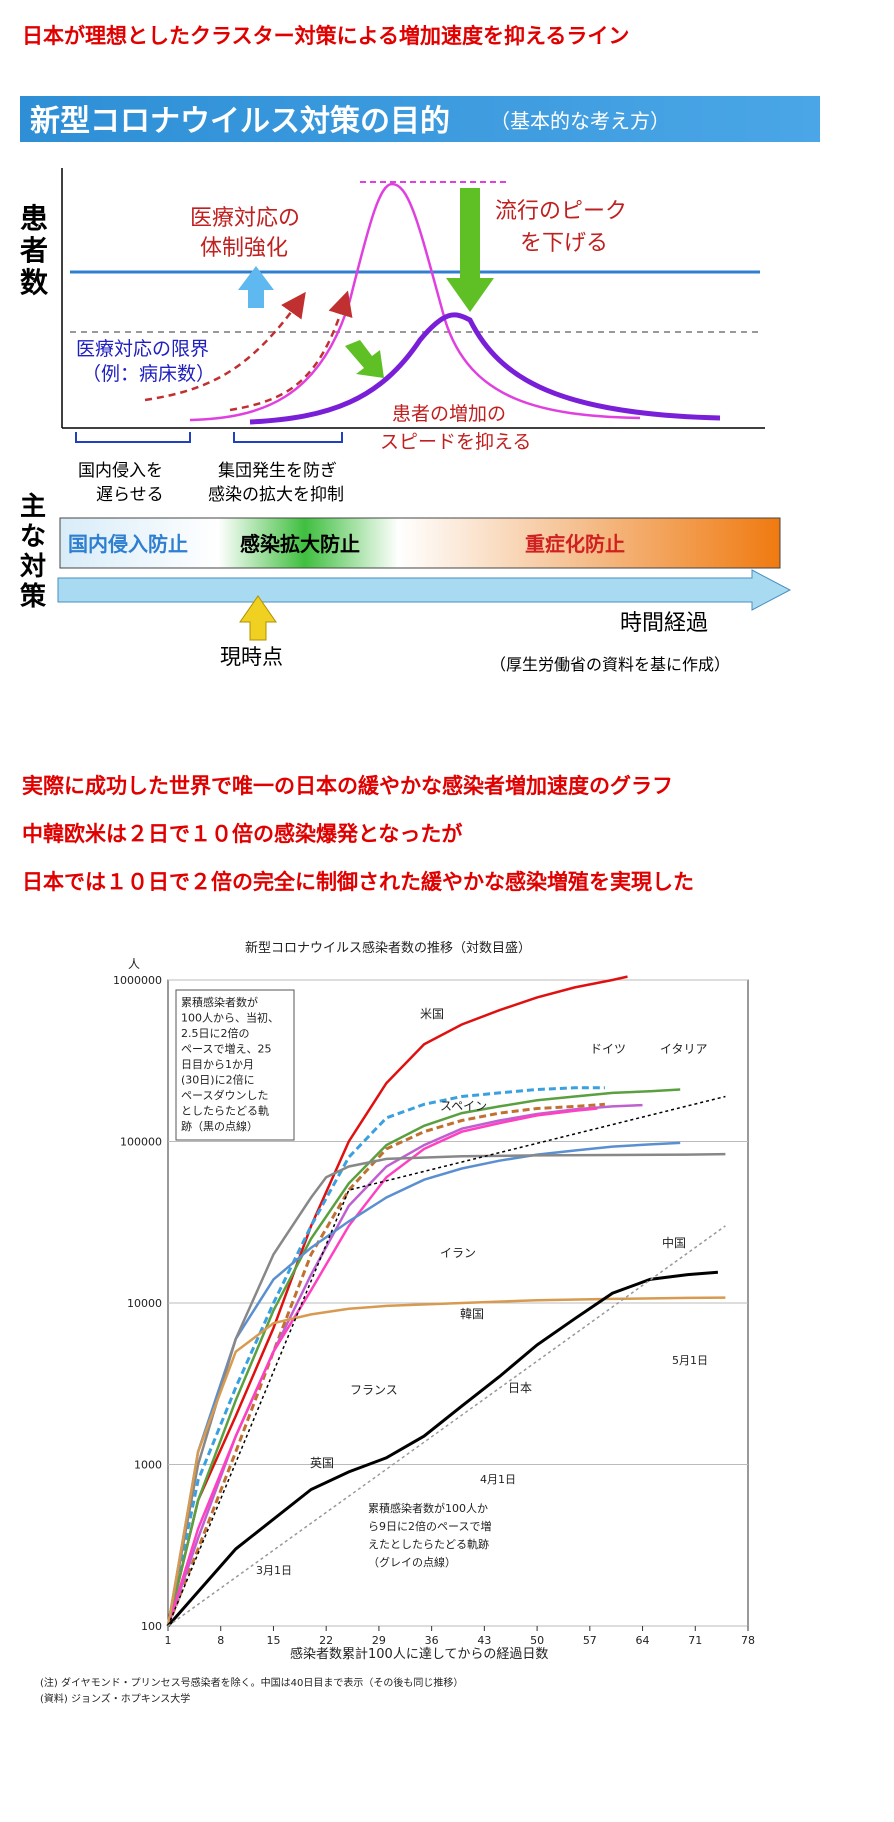  I want to click on march1-label: 3月1日, so click(274, 1570).